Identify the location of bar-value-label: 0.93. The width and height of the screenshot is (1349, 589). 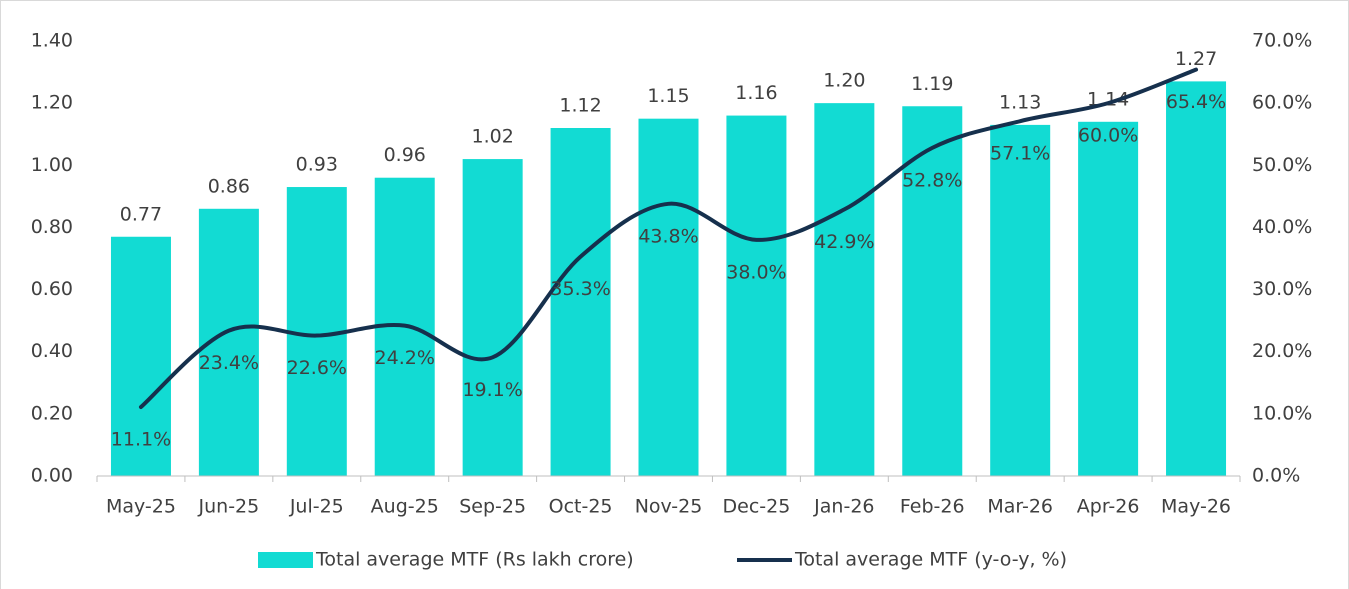
(317, 165).